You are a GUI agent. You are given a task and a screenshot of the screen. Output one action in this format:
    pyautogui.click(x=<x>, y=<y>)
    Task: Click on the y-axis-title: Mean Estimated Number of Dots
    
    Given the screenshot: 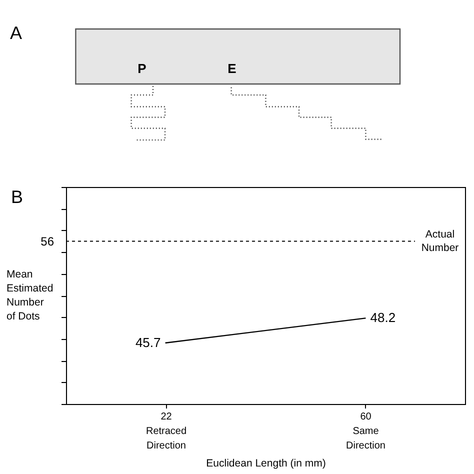 What is the action you would take?
    pyautogui.click(x=30, y=295)
    